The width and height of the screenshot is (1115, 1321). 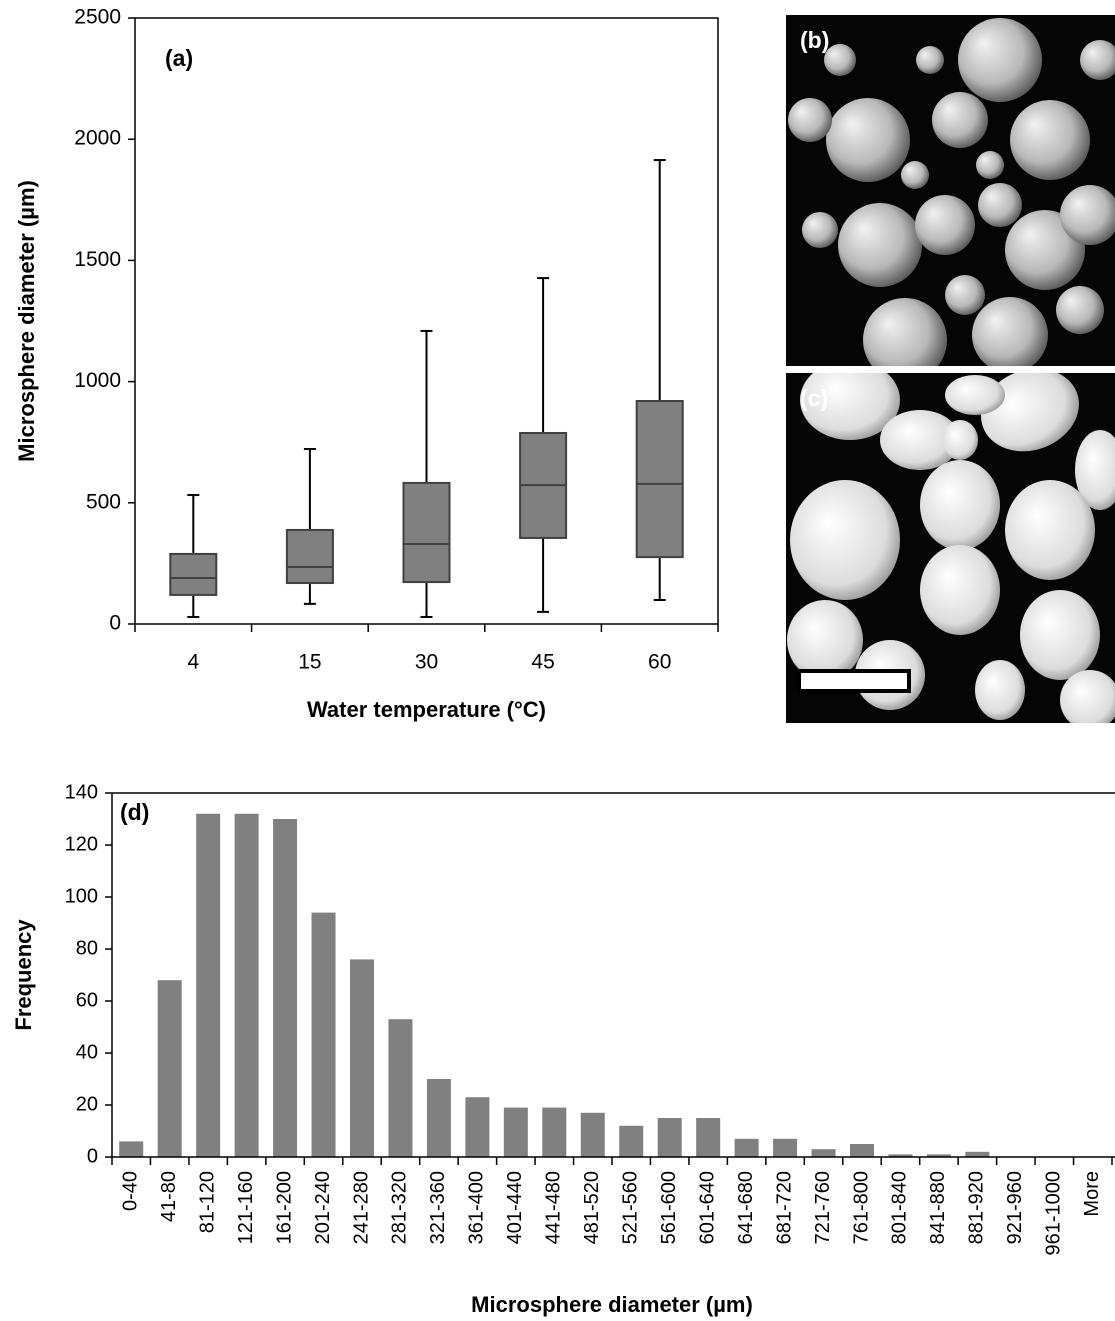 What do you see at coordinates (746, 1207) in the screenshot?
I see `x-tick-label: 641-680` at bounding box center [746, 1207].